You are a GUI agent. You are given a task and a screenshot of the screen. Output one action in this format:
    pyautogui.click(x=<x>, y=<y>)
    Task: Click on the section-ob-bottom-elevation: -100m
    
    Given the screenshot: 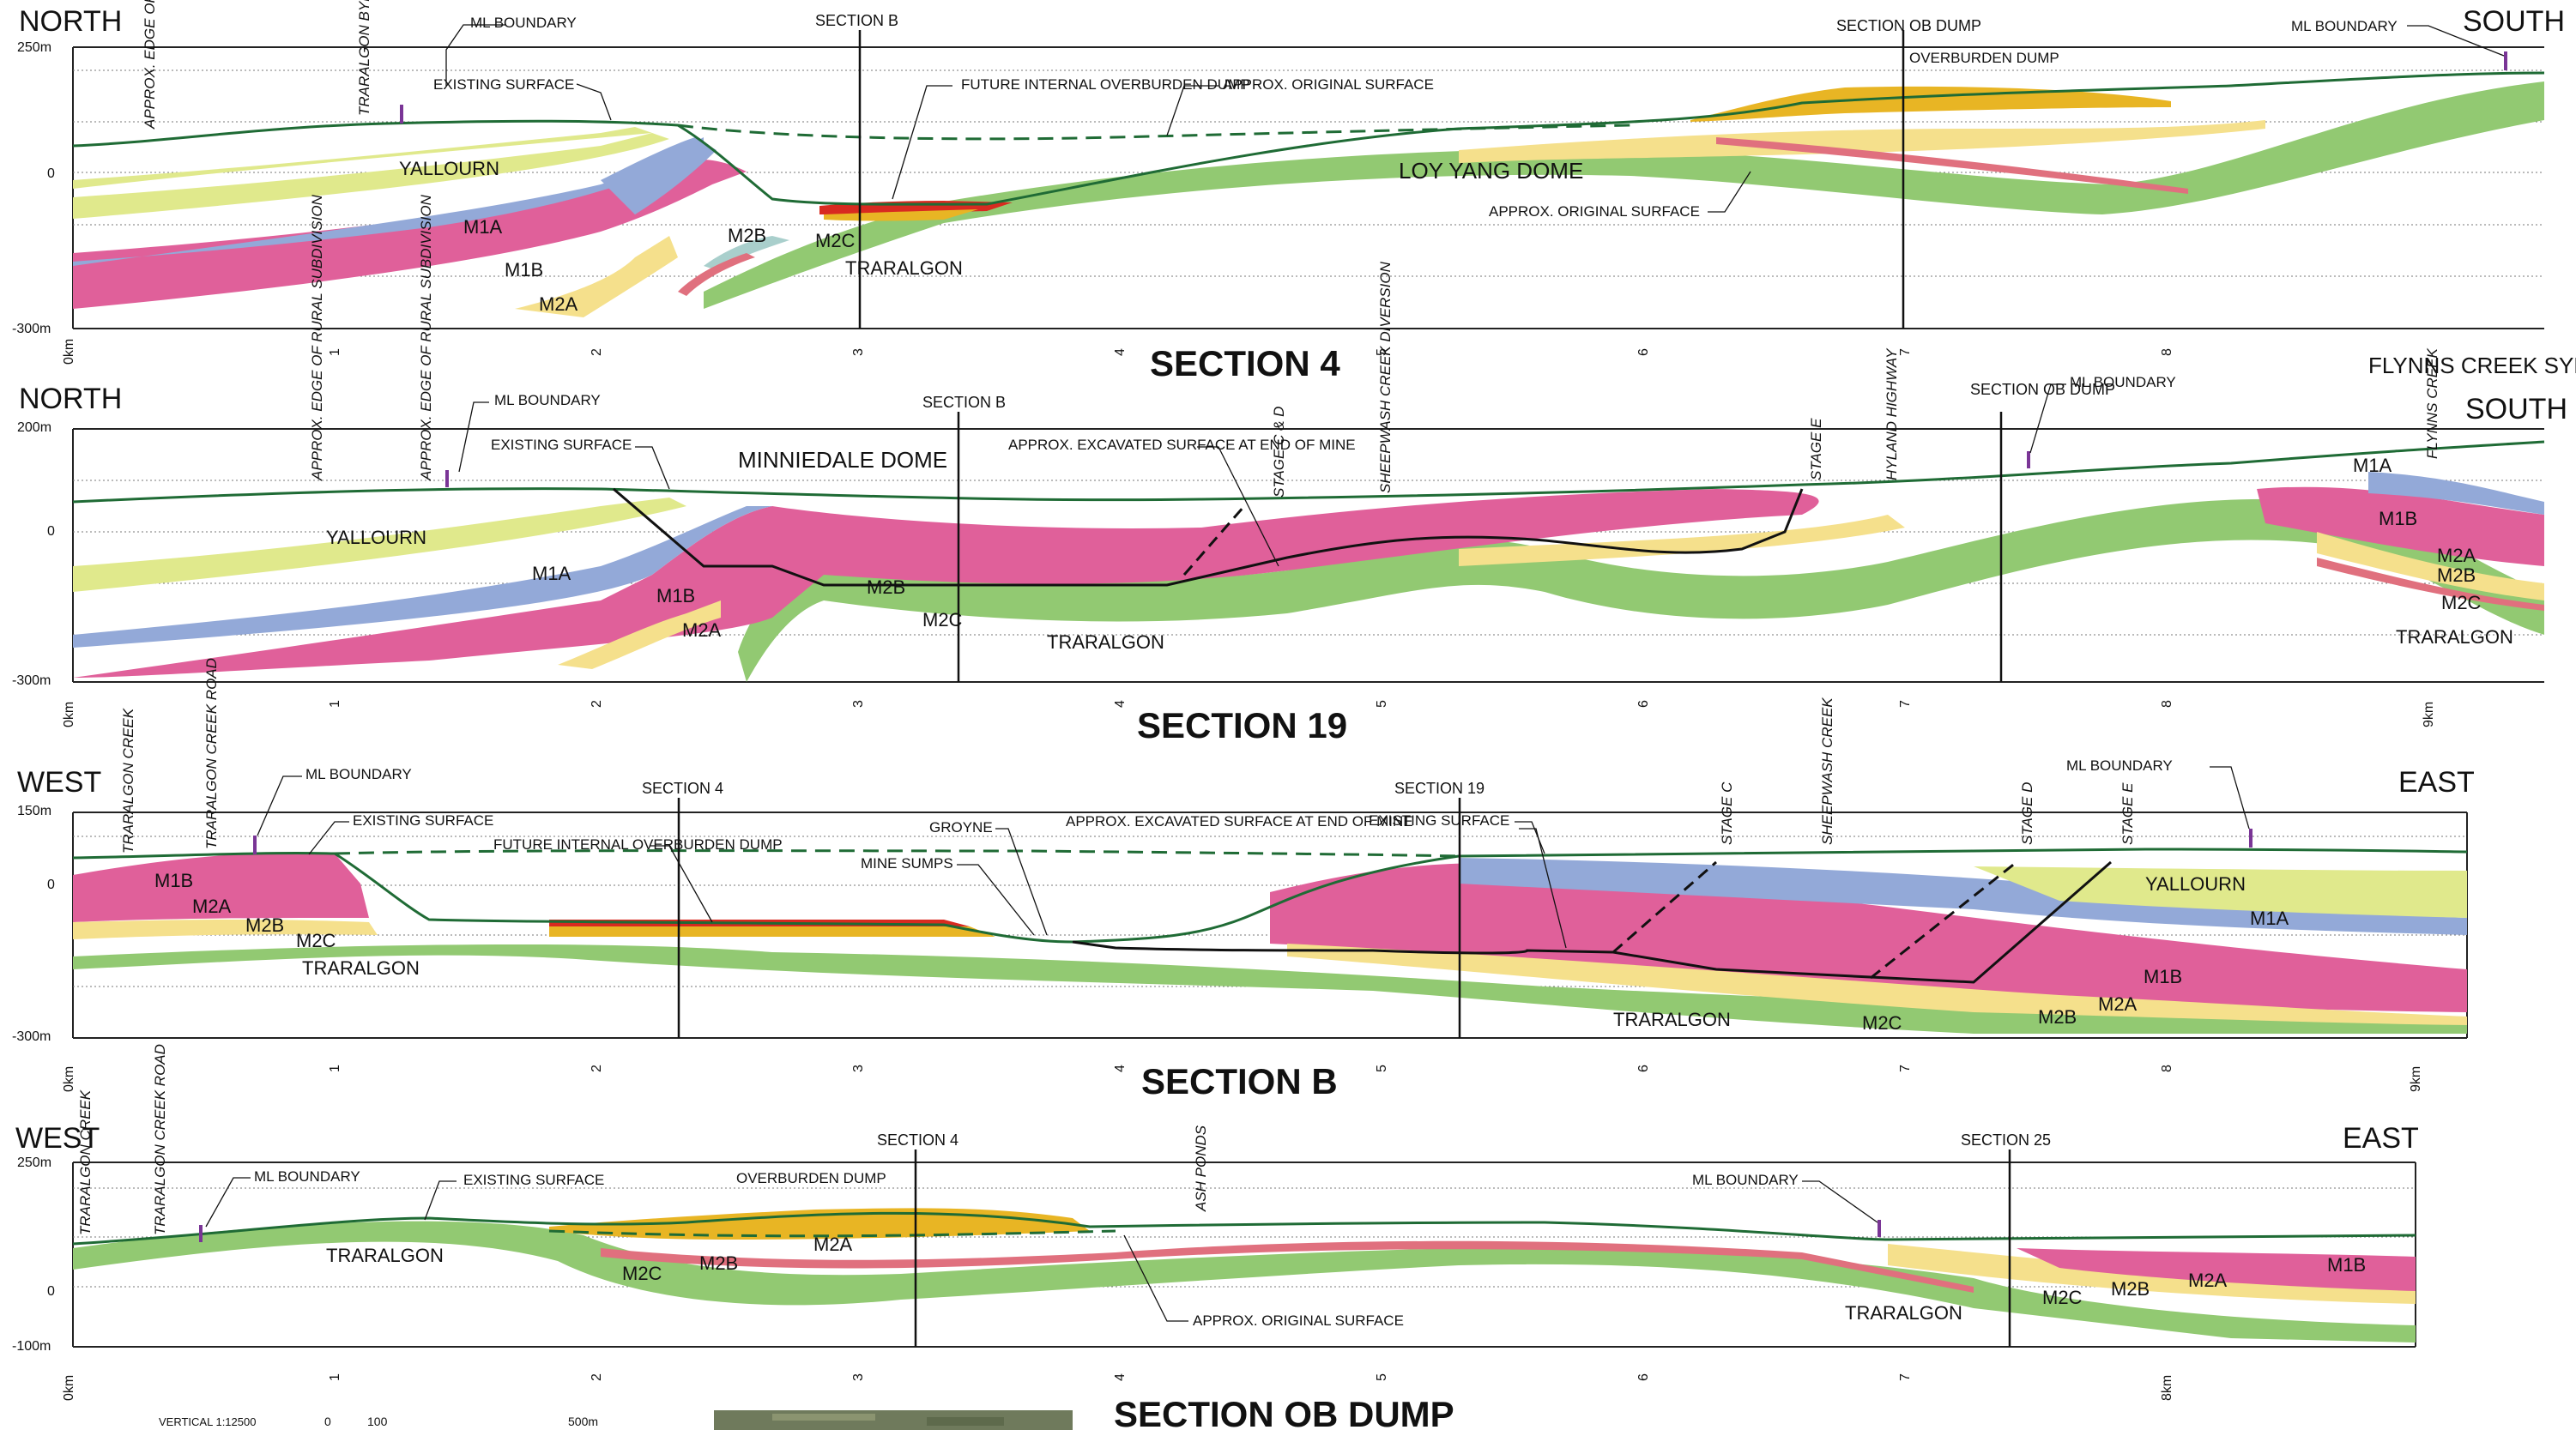 What is the action you would take?
    pyautogui.click(x=31, y=1346)
    